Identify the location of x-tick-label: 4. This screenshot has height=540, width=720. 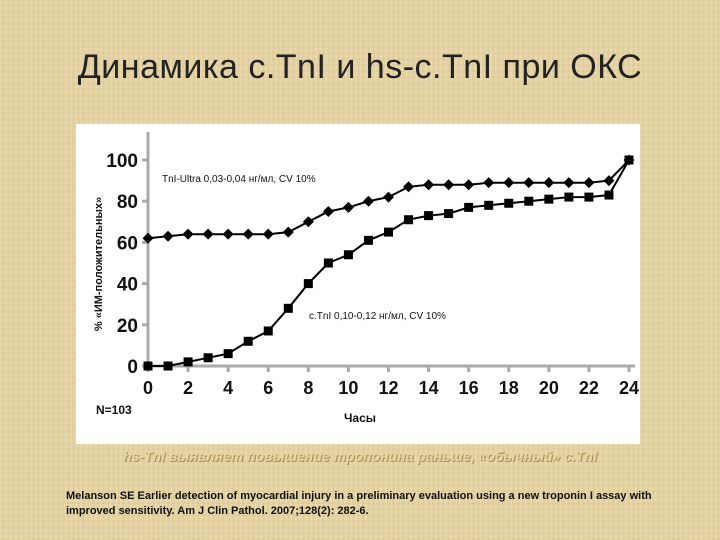
(228, 388).